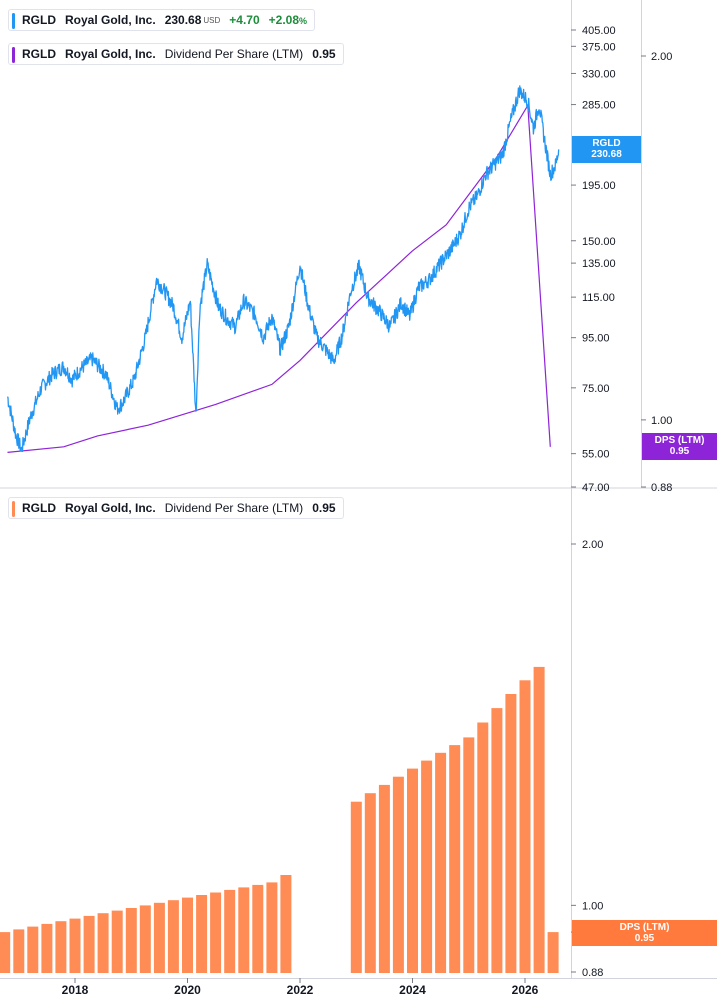 The image size is (717, 1005). What do you see at coordinates (644, 927) in the screenshot?
I see `dps-bar-axis-tag-label: DPS (LTM)` at bounding box center [644, 927].